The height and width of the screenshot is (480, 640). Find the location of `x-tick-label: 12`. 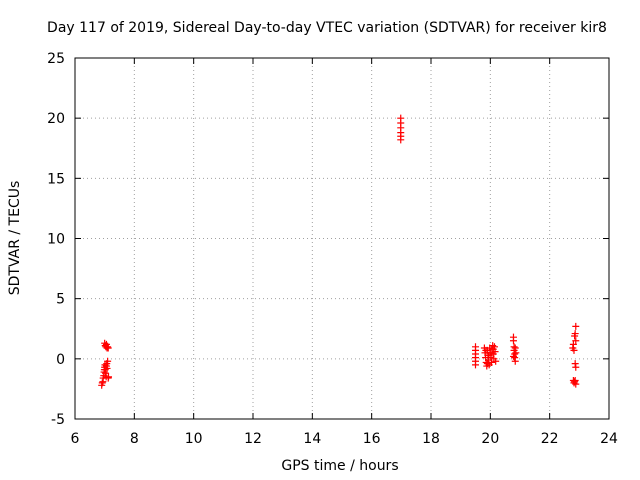

x-tick-label: 12 is located at coordinates (253, 439).